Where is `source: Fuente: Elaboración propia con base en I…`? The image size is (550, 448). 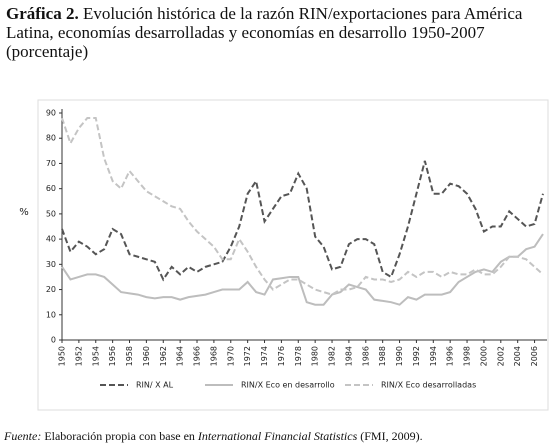 source: Fuente: Elaboración propia con base en I… is located at coordinates (213, 436).